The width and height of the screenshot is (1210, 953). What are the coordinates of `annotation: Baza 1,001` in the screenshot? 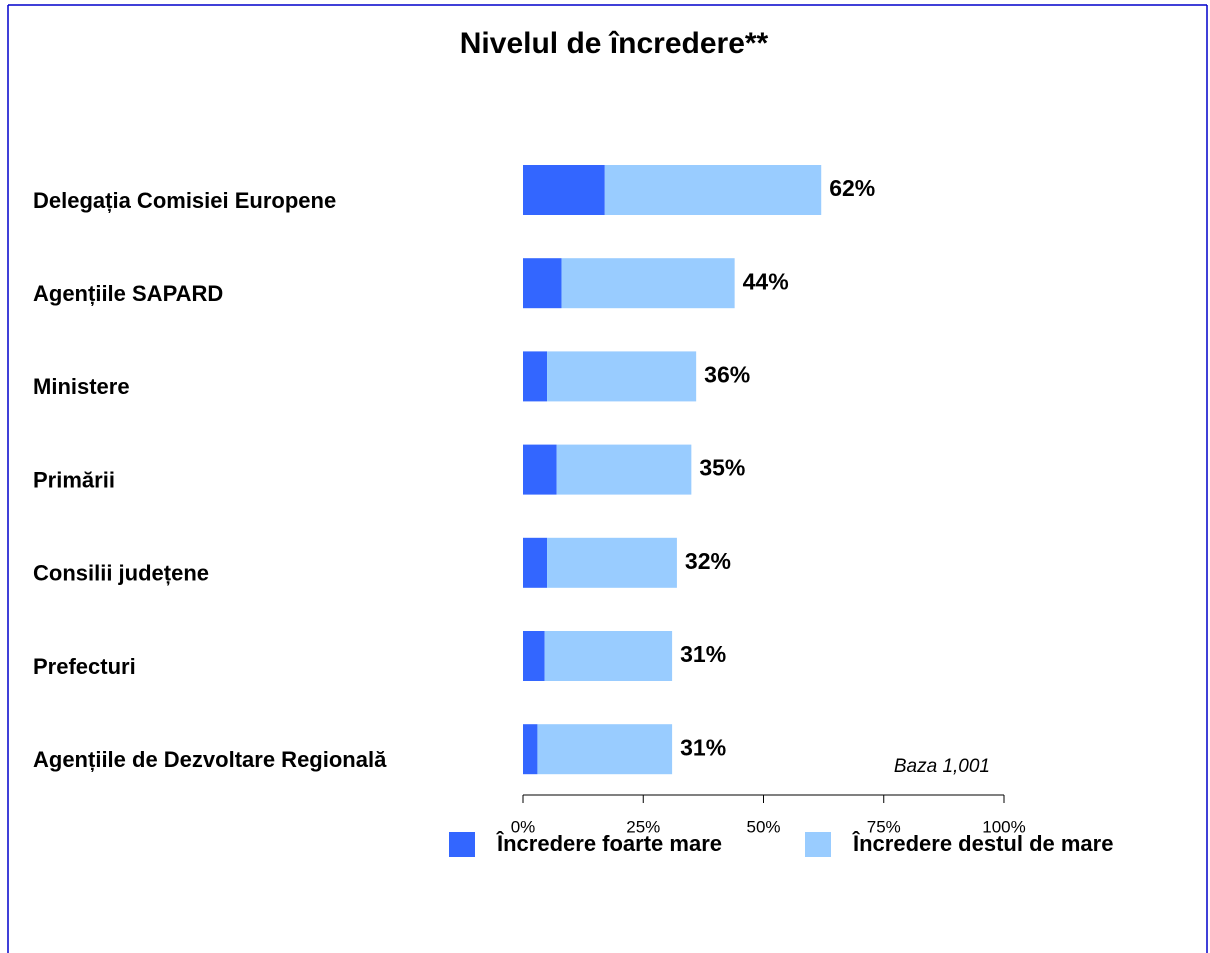 It's located at (942, 766).